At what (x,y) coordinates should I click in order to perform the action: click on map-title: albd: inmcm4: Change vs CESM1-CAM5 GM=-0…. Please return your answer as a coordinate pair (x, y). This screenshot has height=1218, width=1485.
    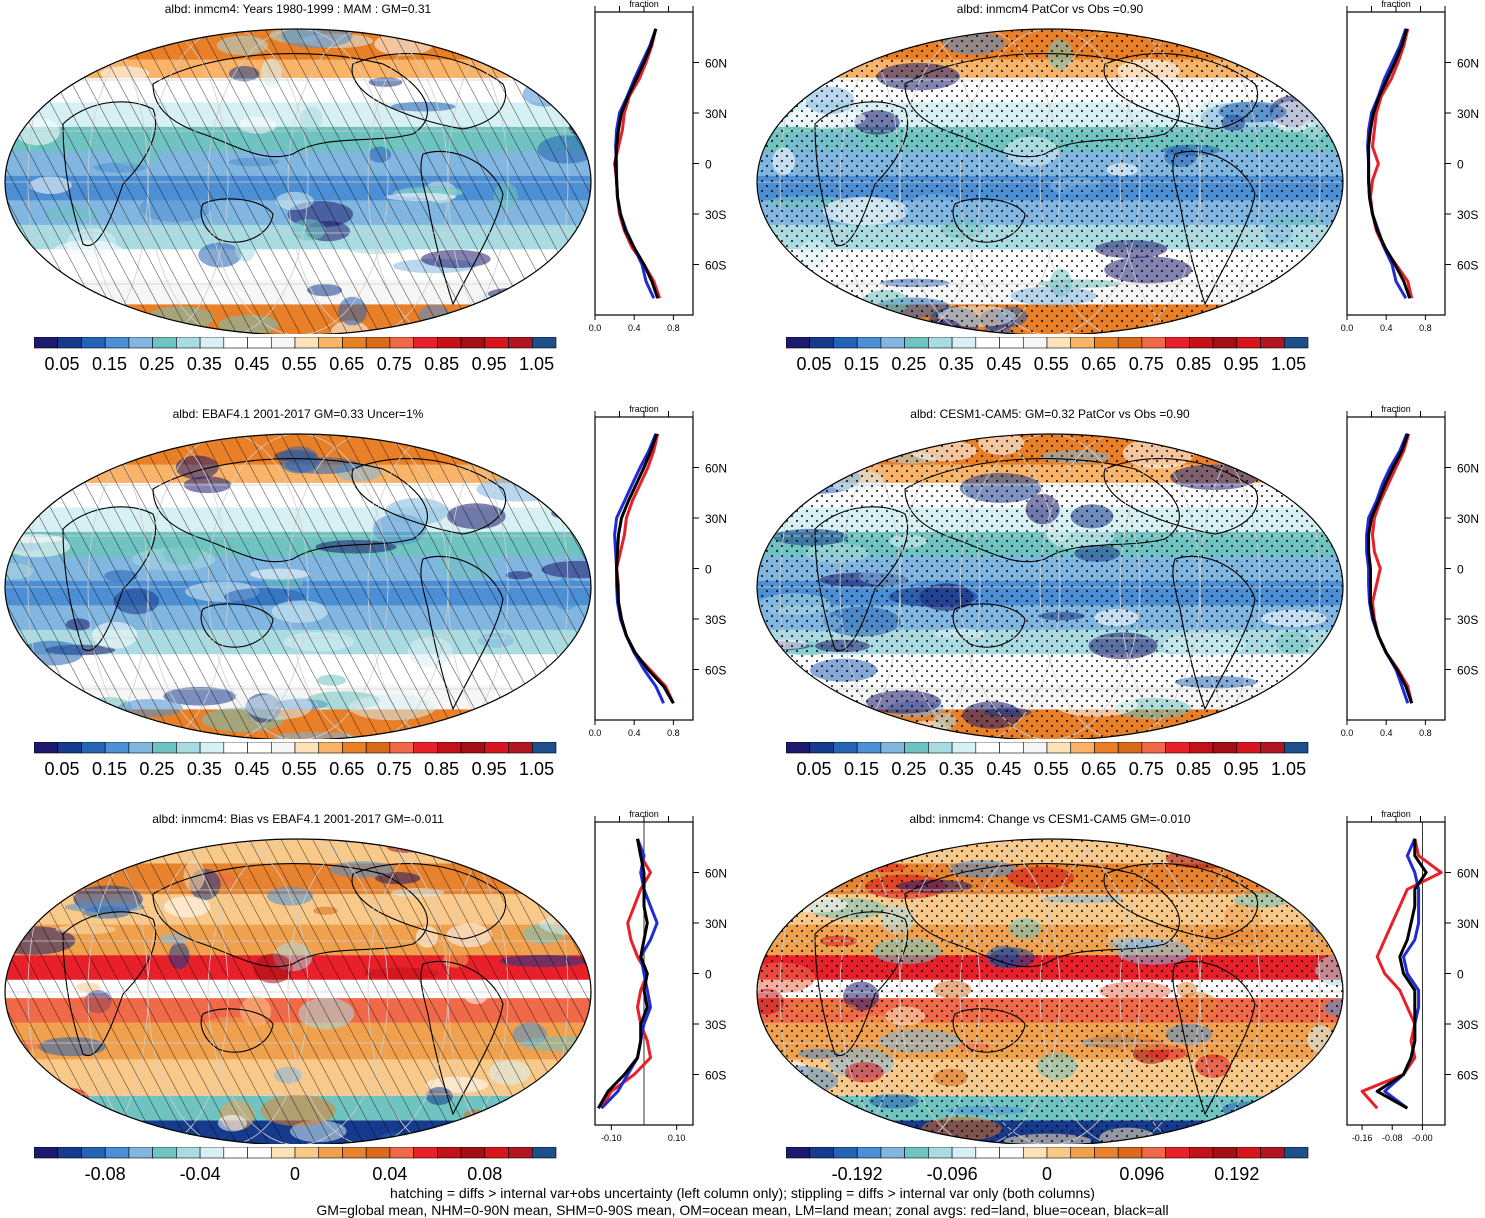
    Looking at the image, I should click on (1050, 819).